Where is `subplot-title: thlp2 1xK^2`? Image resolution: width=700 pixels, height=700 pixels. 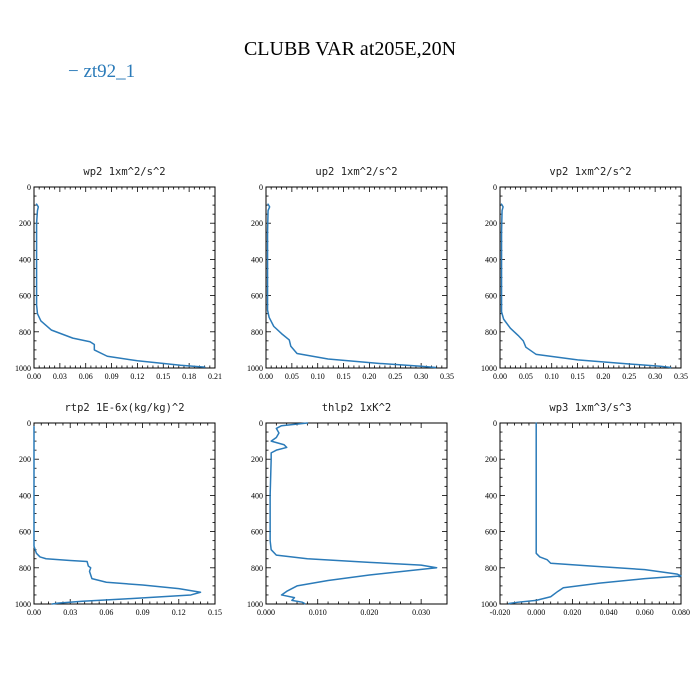
subplot-title: thlp2 1xK^2 is located at coordinates (357, 408).